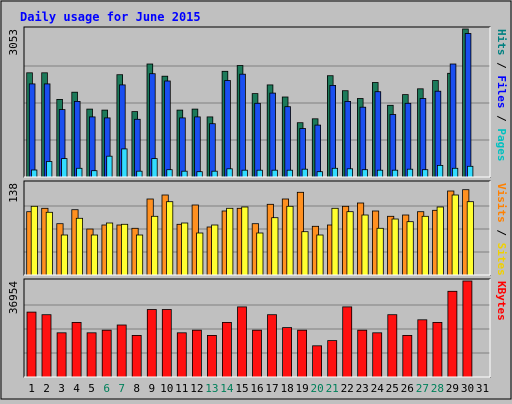 The width and height of the screenshot is (512, 404). I want to click on series-labels-kbytes: KBytes, so click(501, 301).